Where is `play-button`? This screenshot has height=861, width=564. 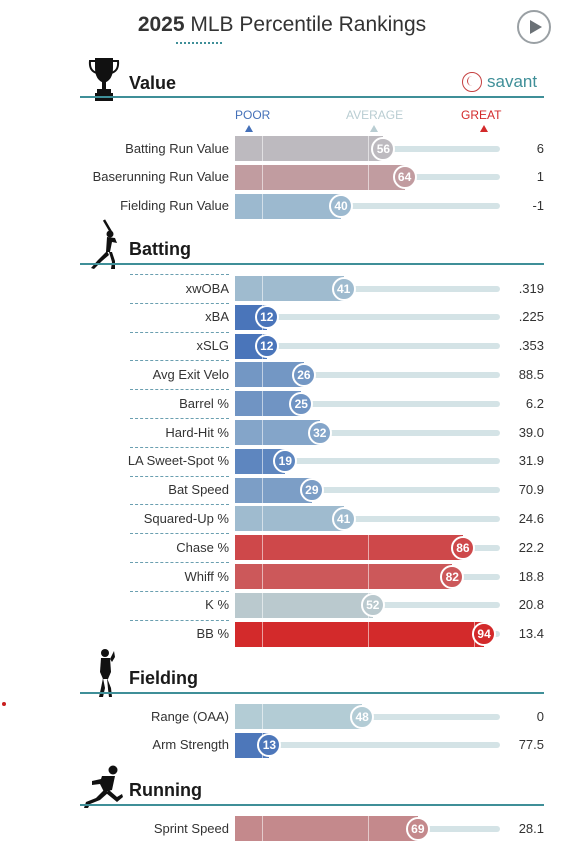 play-button is located at coordinates (534, 27).